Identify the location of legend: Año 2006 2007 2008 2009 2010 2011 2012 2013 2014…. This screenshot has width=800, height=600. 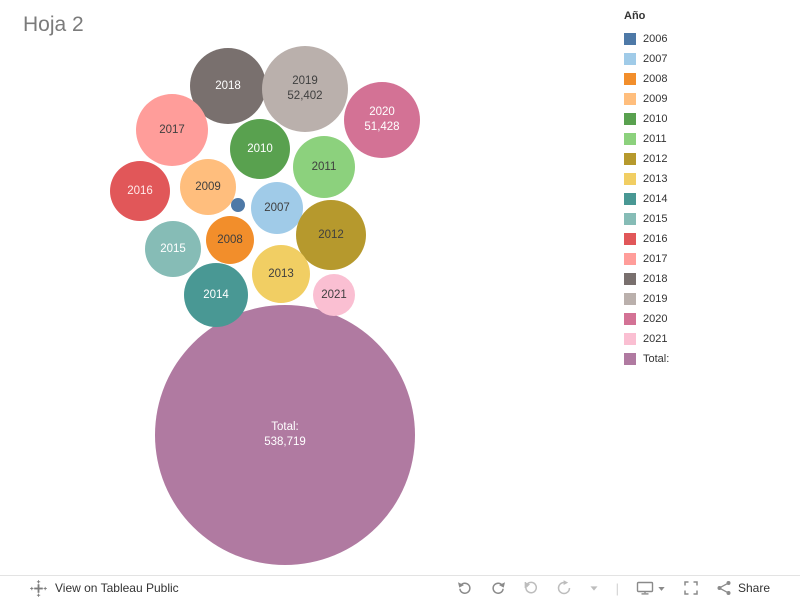
(709, 189).